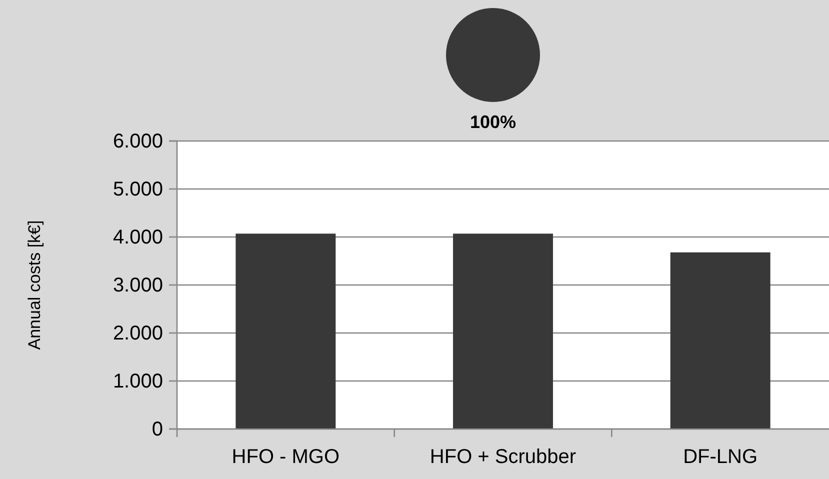 The width and height of the screenshot is (829, 479). I want to click on data-label: 100%, so click(493, 122).